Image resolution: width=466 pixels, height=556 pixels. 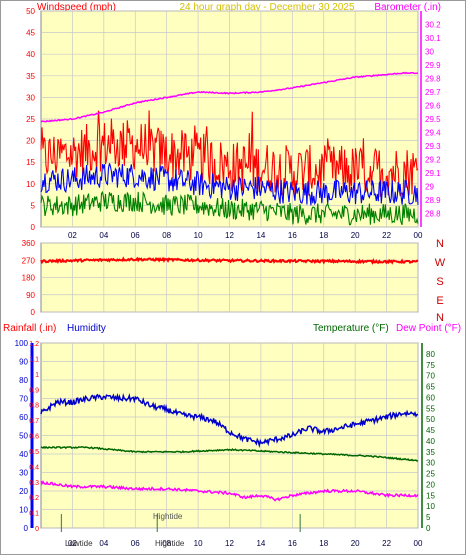 I want to click on direction-tick-label: 0, so click(x=33, y=312).